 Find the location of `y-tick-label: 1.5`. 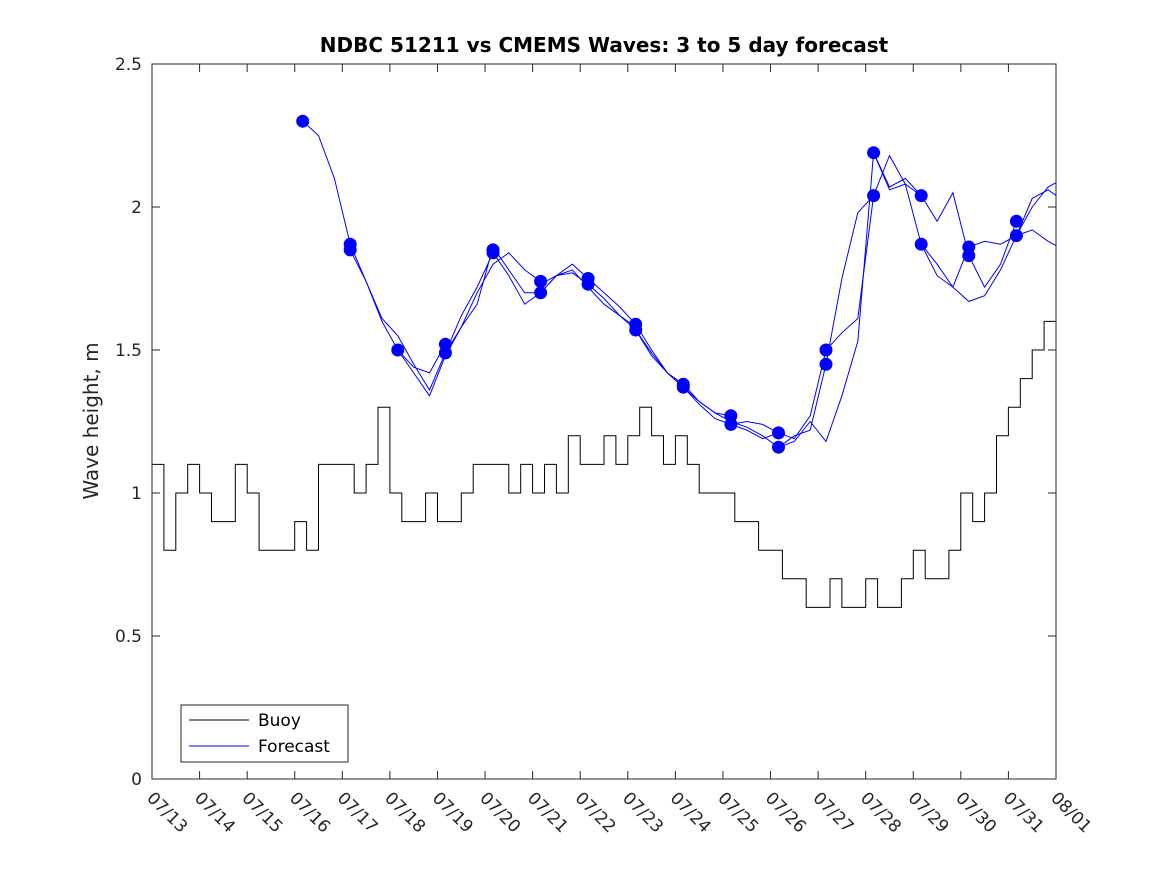

y-tick-label: 1.5 is located at coordinates (128, 351).